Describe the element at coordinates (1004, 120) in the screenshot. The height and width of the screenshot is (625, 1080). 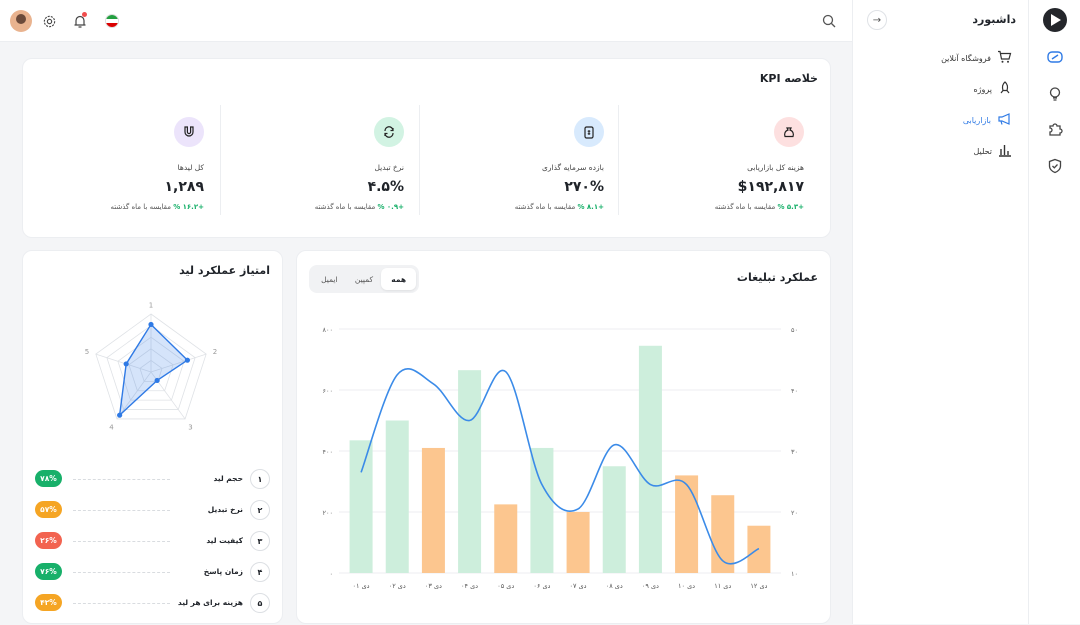
I see `megaphone-icon` at that location.